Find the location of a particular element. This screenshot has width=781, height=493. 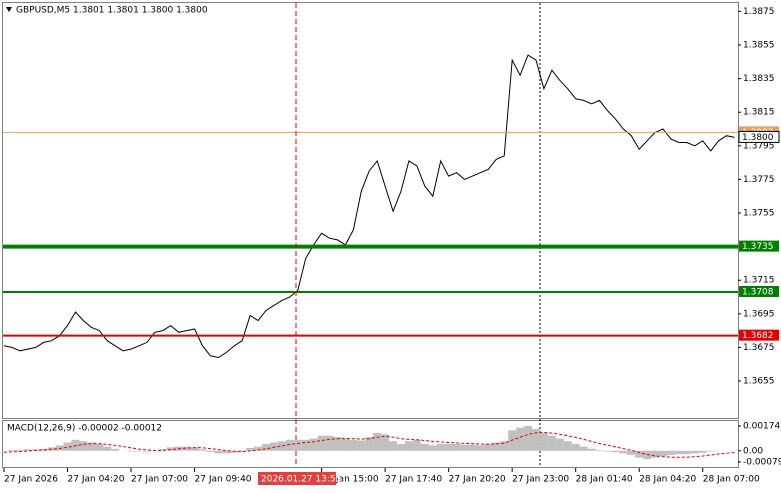

y-tick-label: 1.3855 is located at coordinates (759, 46).